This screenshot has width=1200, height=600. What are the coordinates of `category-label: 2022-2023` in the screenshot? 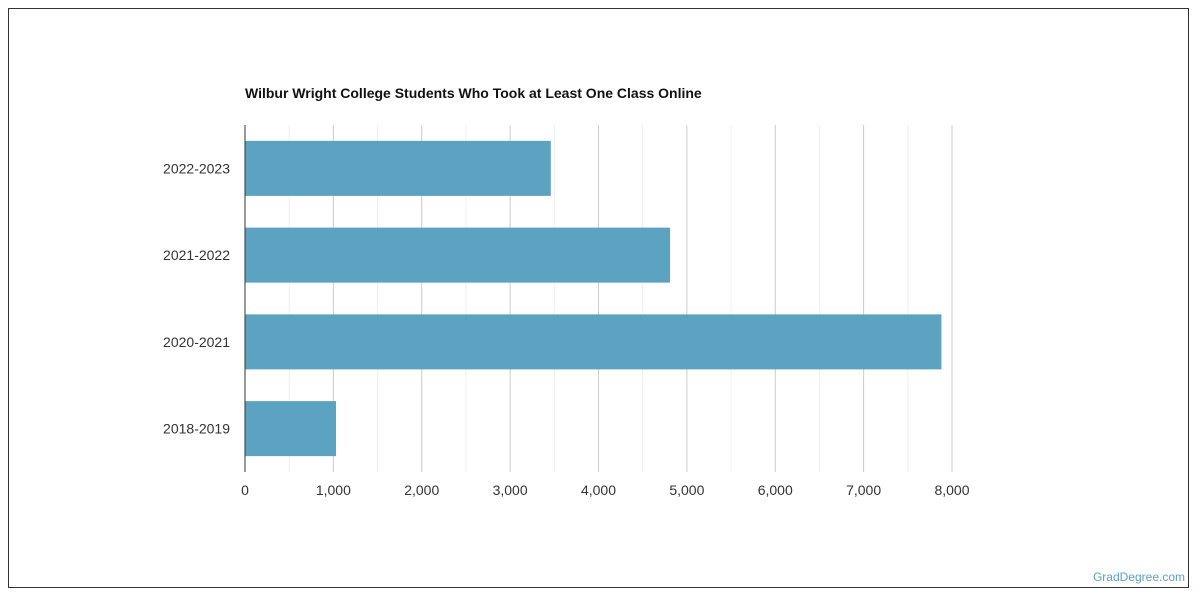 It's located at (196, 168).